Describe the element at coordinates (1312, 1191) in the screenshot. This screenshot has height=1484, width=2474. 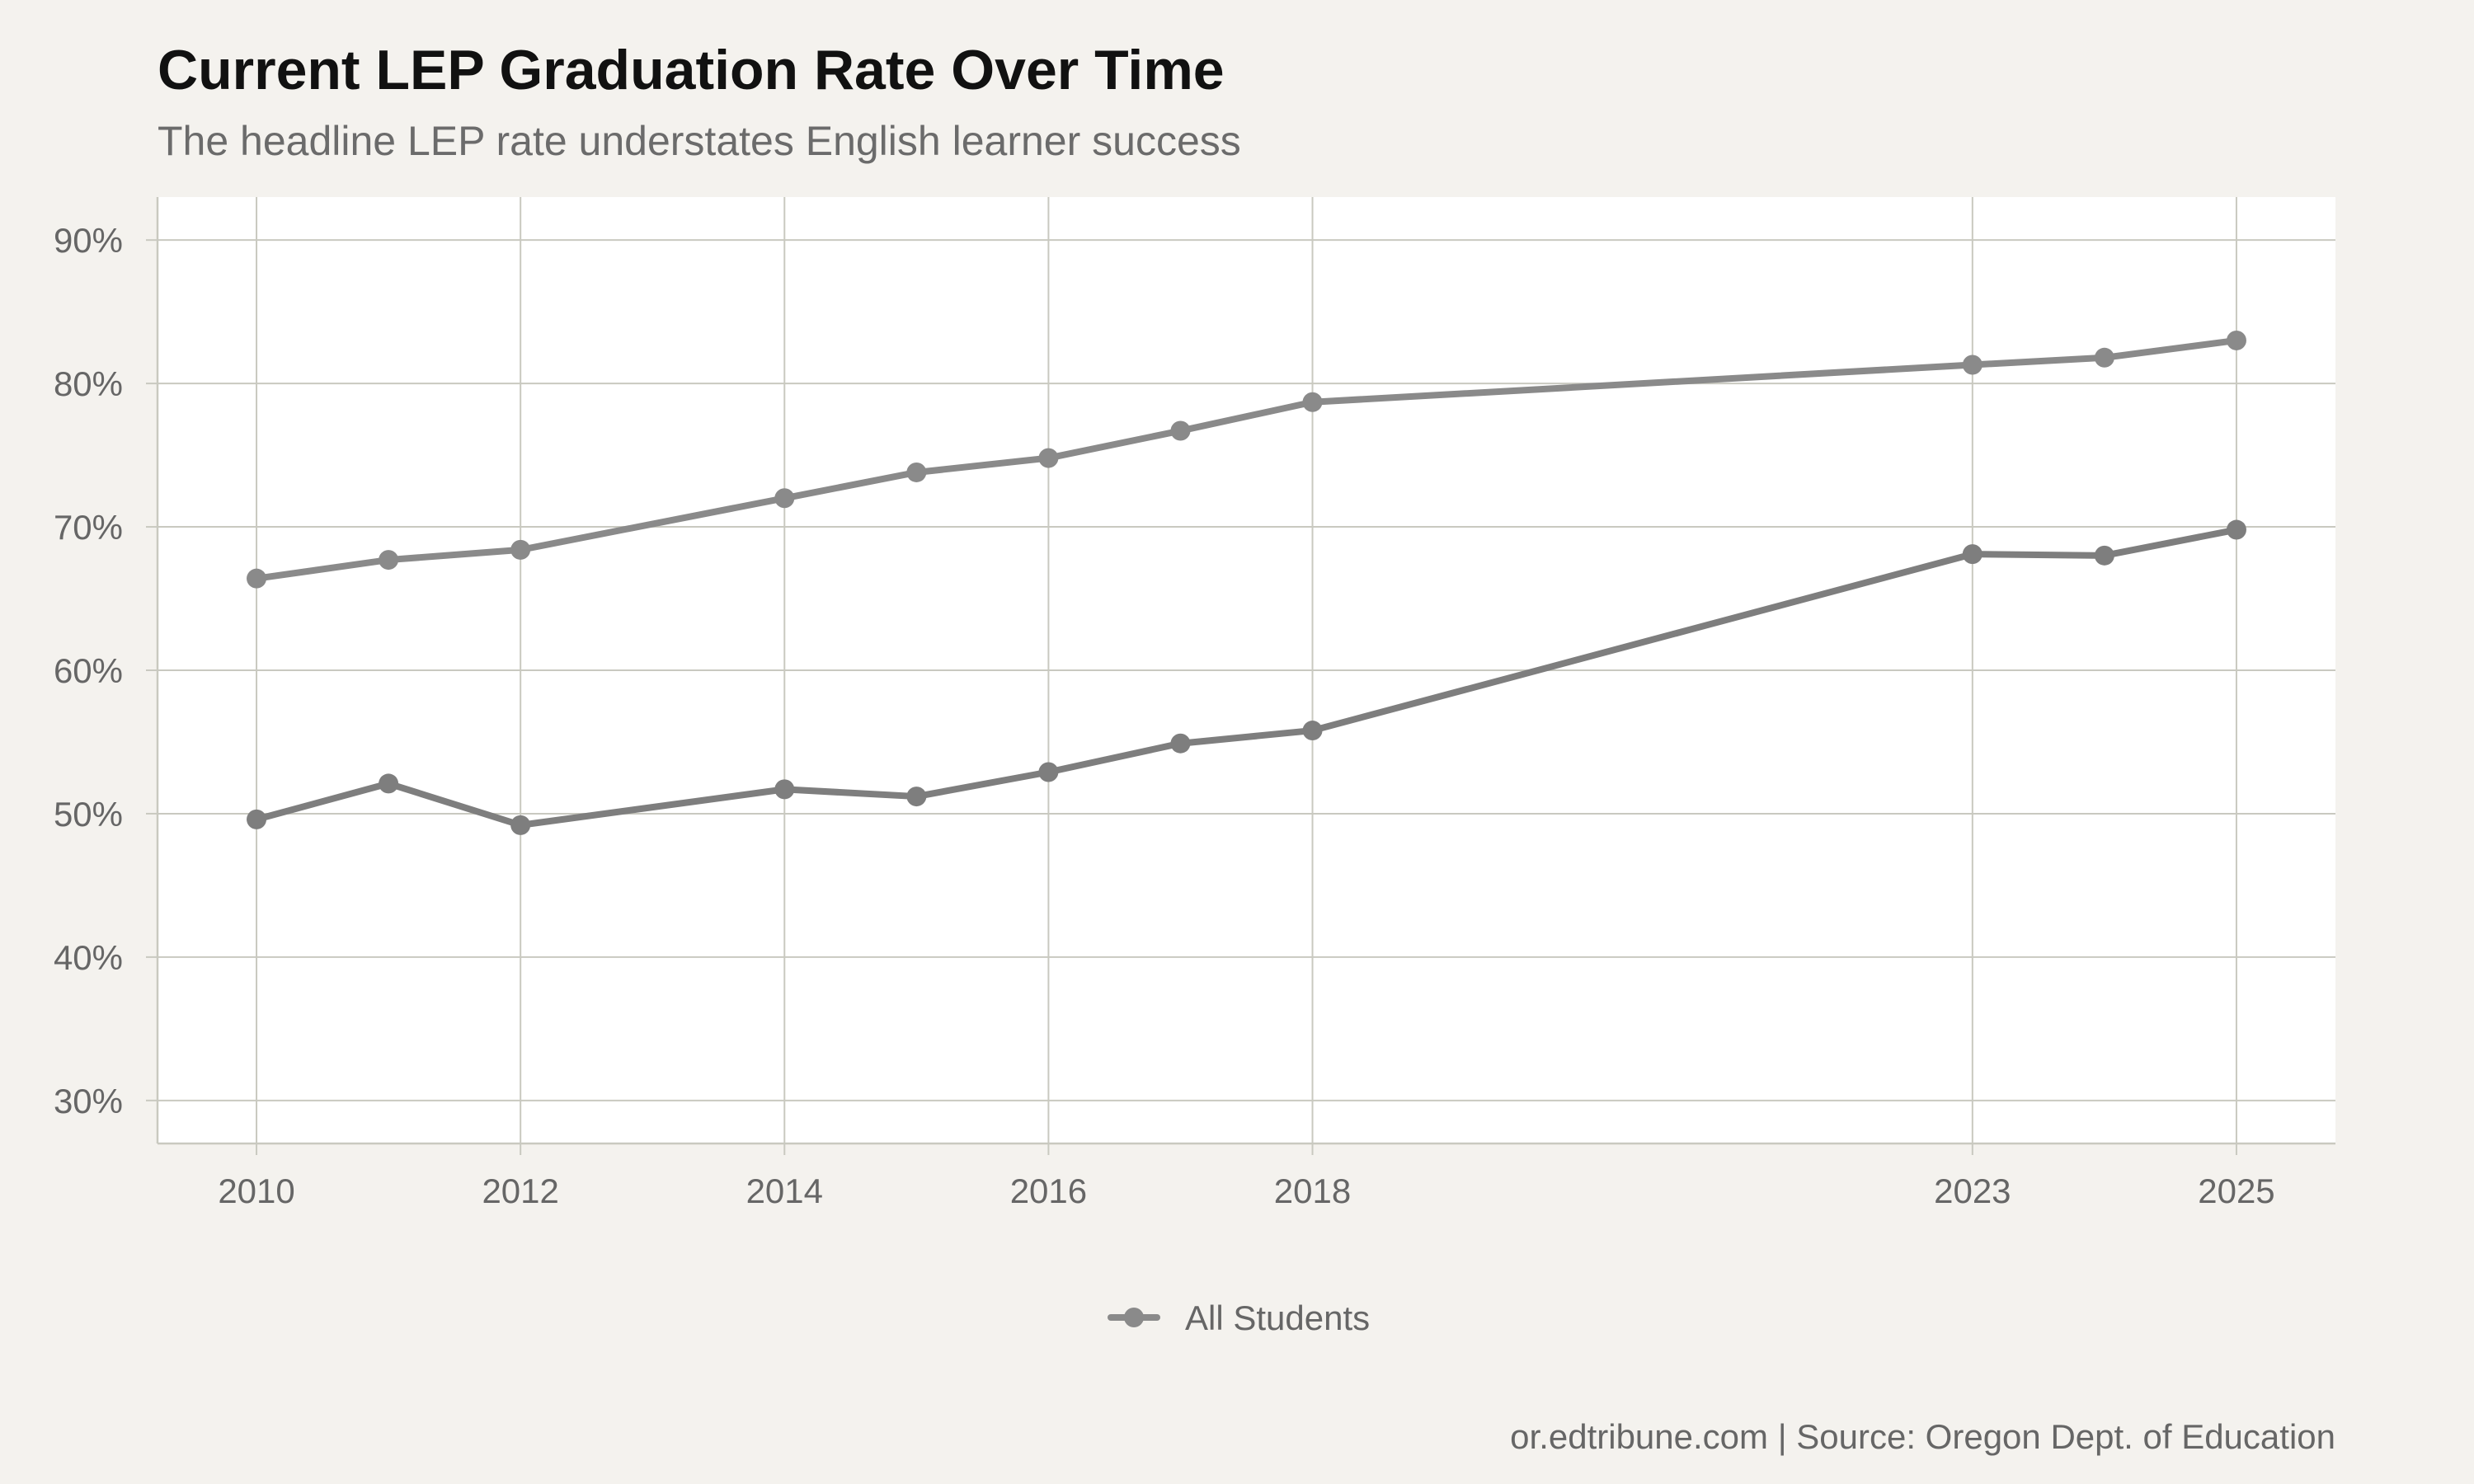
I see `x-tick-label: 2018` at that location.